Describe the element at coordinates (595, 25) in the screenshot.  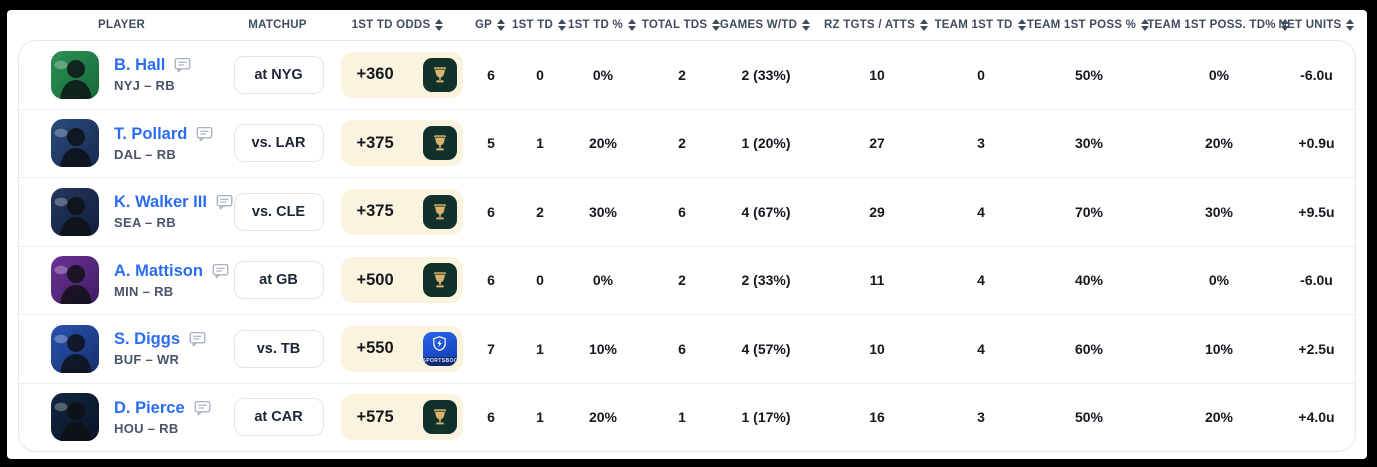
I see `column-header-label: 1ST TD %` at that location.